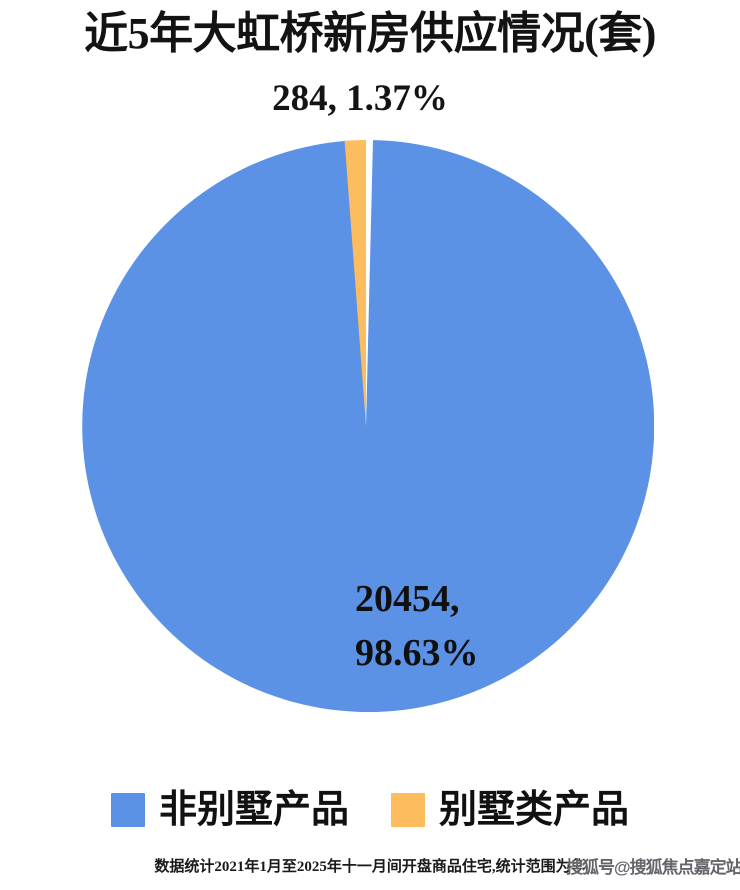 The width and height of the screenshot is (740, 890). I want to click on legend-label-villa: 别墅类产品, so click(534, 810).